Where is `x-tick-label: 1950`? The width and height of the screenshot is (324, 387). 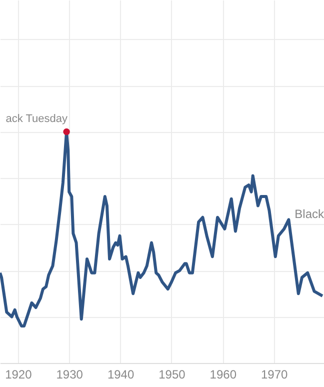
x-tick-label: 1950 is located at coordinates (172, 375).